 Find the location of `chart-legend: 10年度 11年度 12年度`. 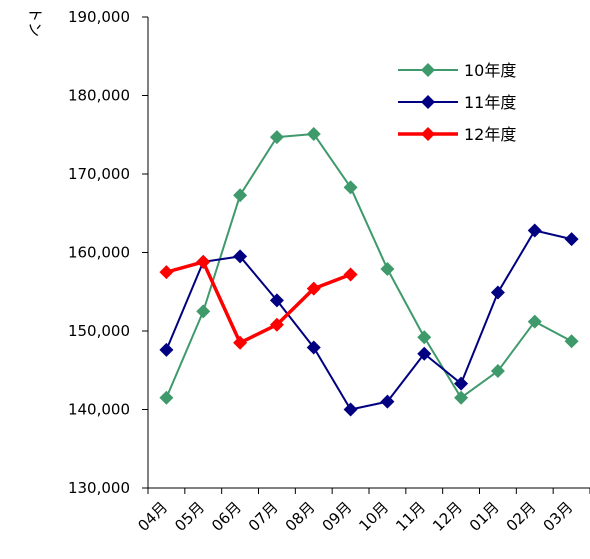

chart-legend: 10年度 11年度 12年度 is located at coordinates (457, 102).